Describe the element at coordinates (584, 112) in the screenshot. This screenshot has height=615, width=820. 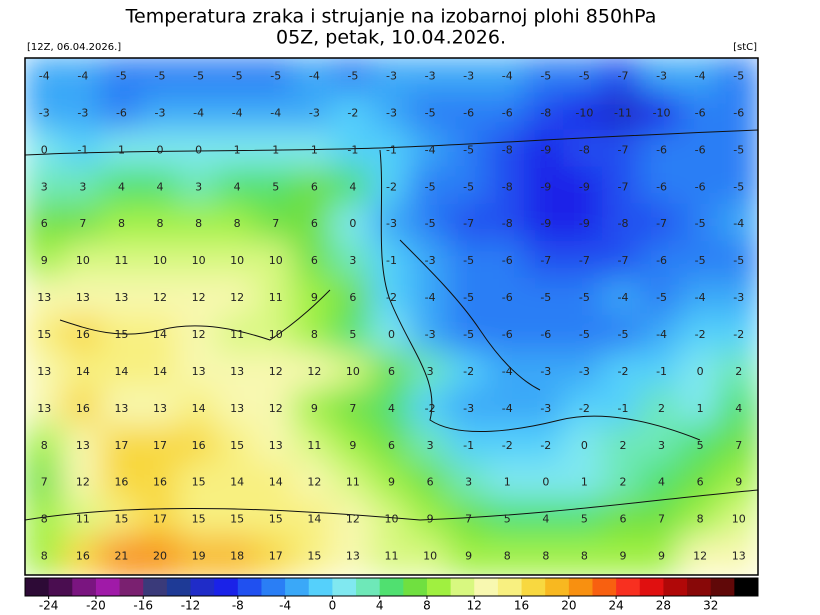
I see `temperature-label: -10` at that location.